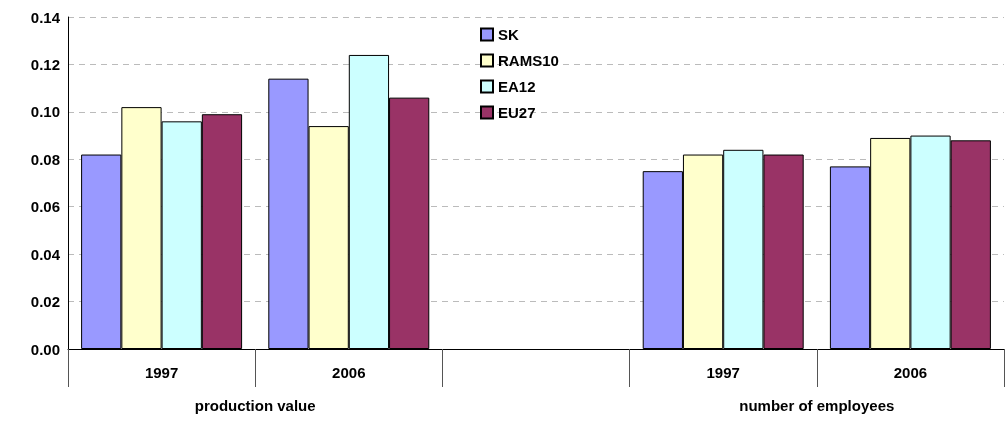 This screenshot has height=423, width=1005. Describe the element at coordinates (45, 159) in the screenshot. I see `y-tick-label: 0.08` at that location.